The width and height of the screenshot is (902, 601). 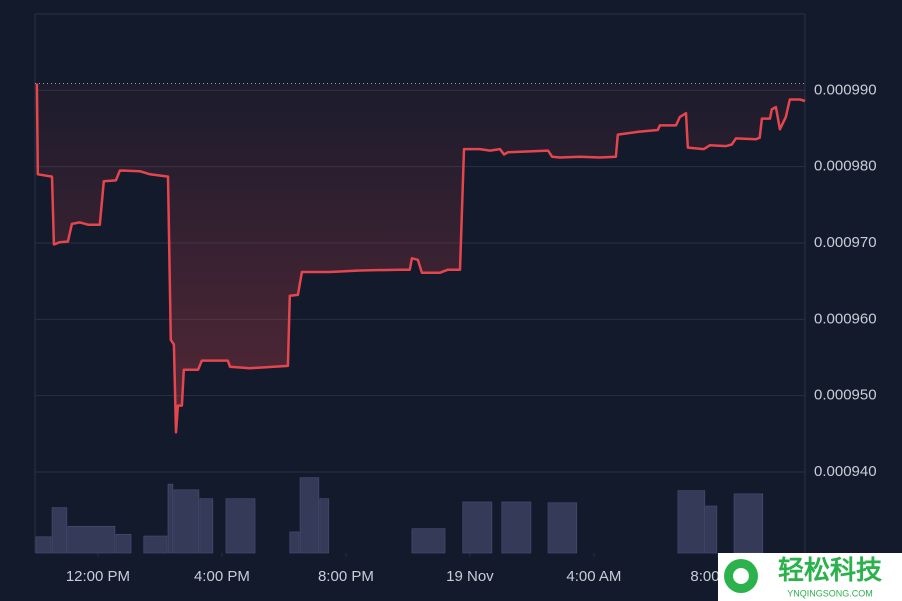 I want to click on x-tick-label: 8:00 PM, so click(x=346, y=576).